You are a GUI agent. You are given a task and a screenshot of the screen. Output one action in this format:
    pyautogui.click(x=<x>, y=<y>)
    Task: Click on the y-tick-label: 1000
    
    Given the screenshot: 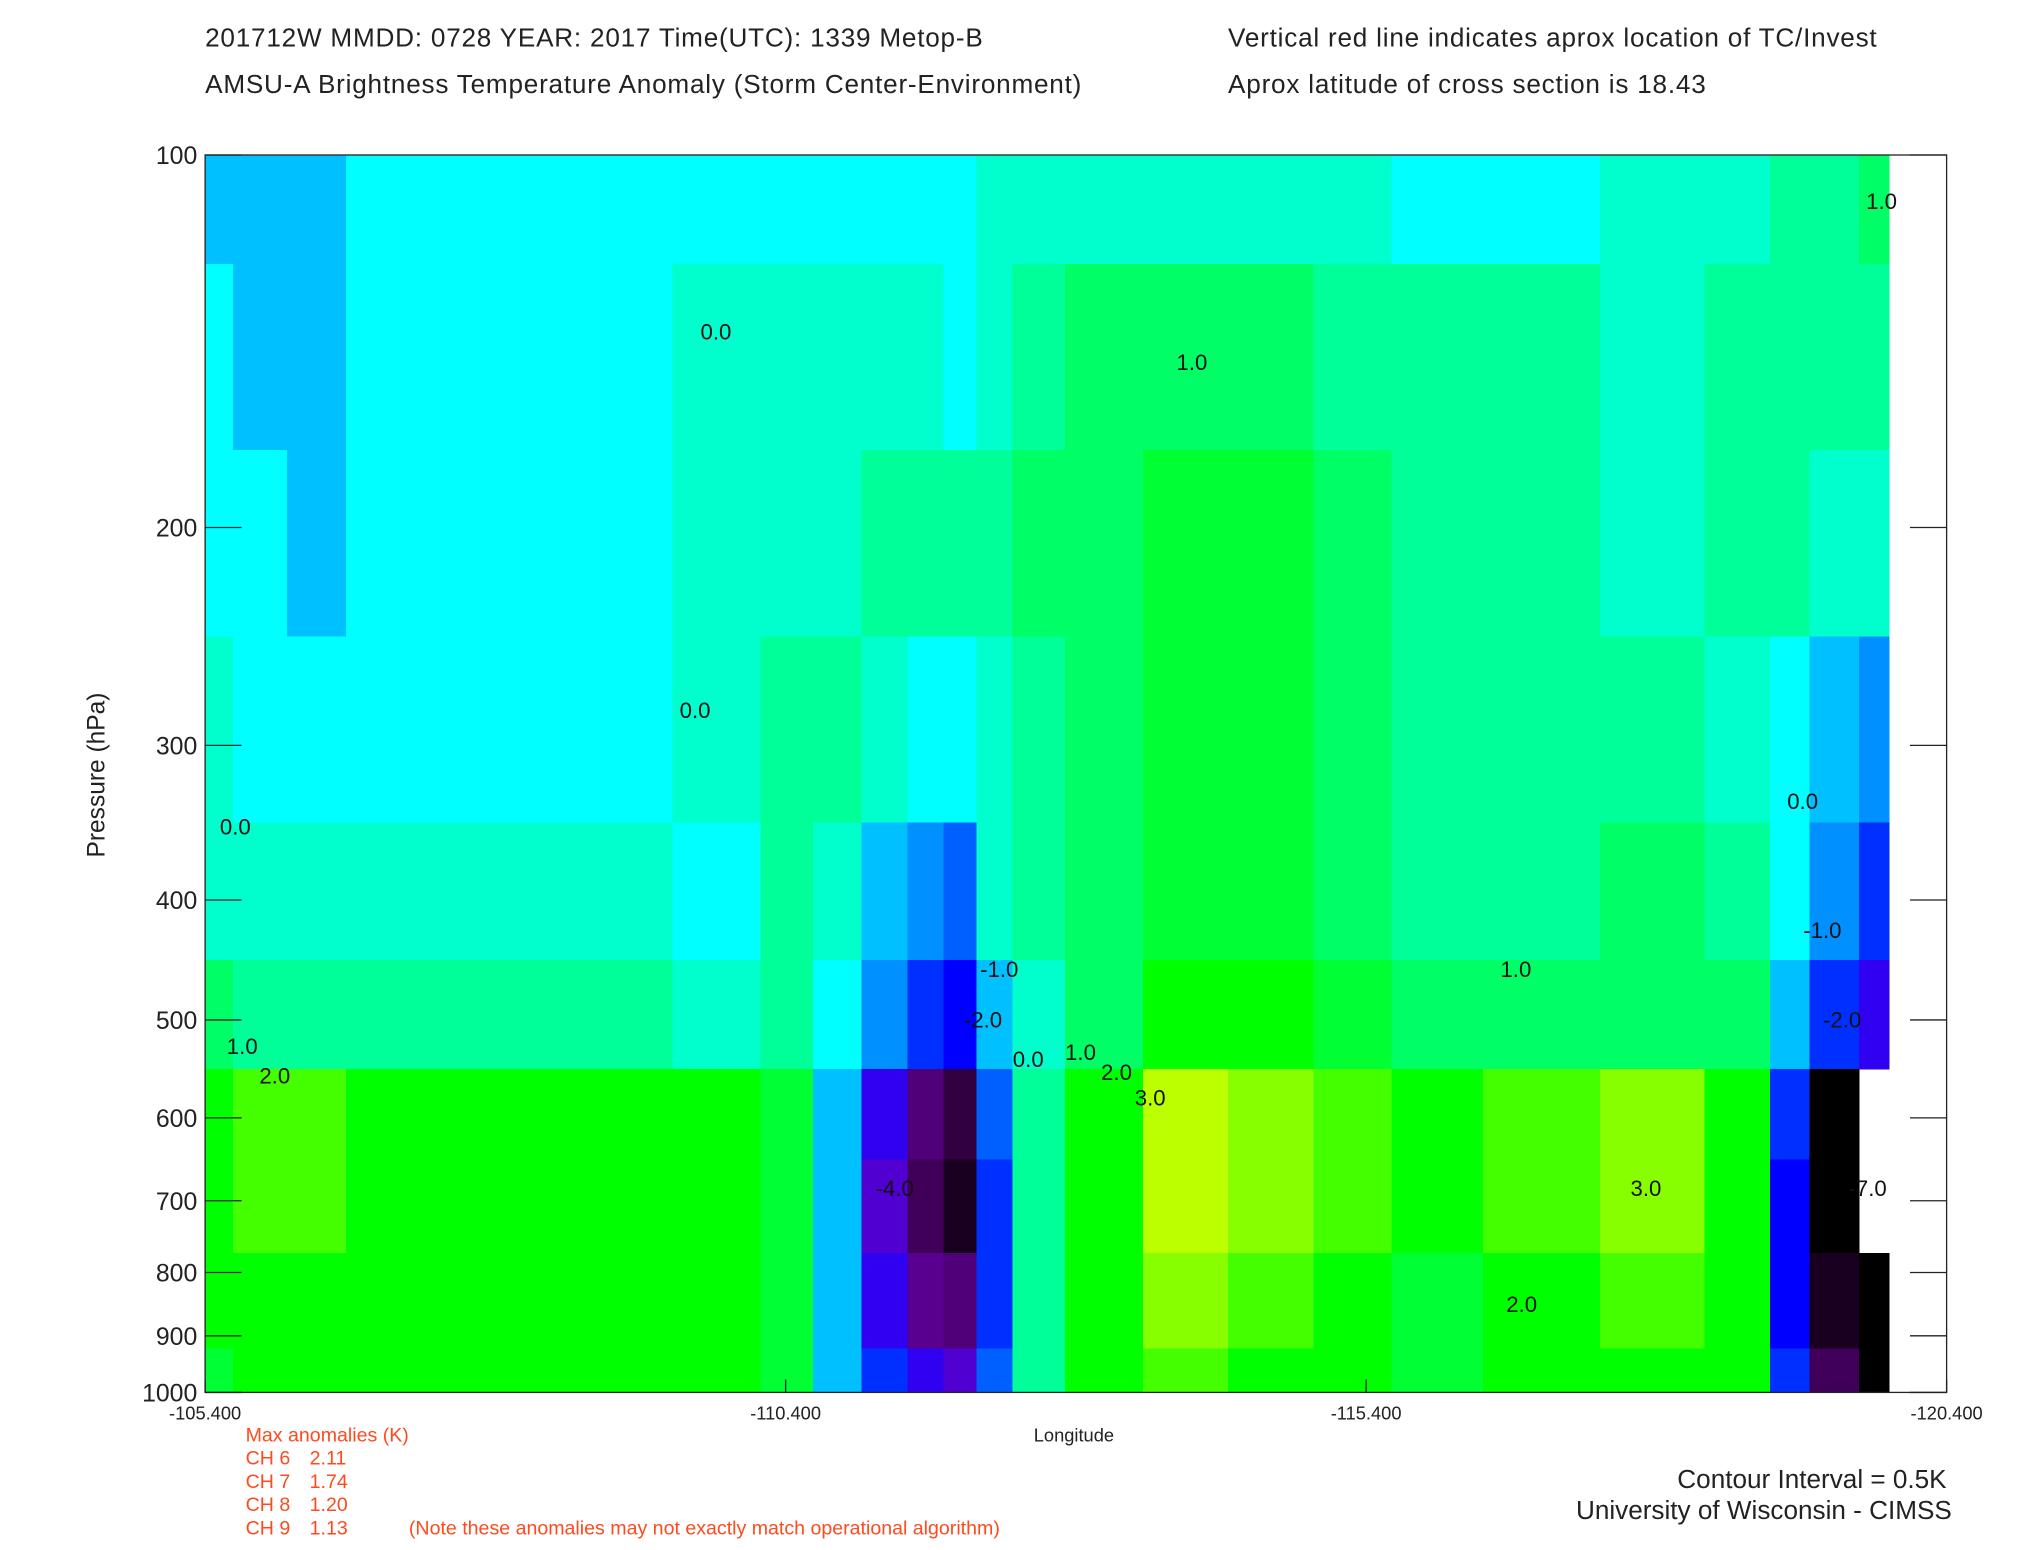 What is the action you would take?
    pyautogui.click(x=169, y=1394)
    